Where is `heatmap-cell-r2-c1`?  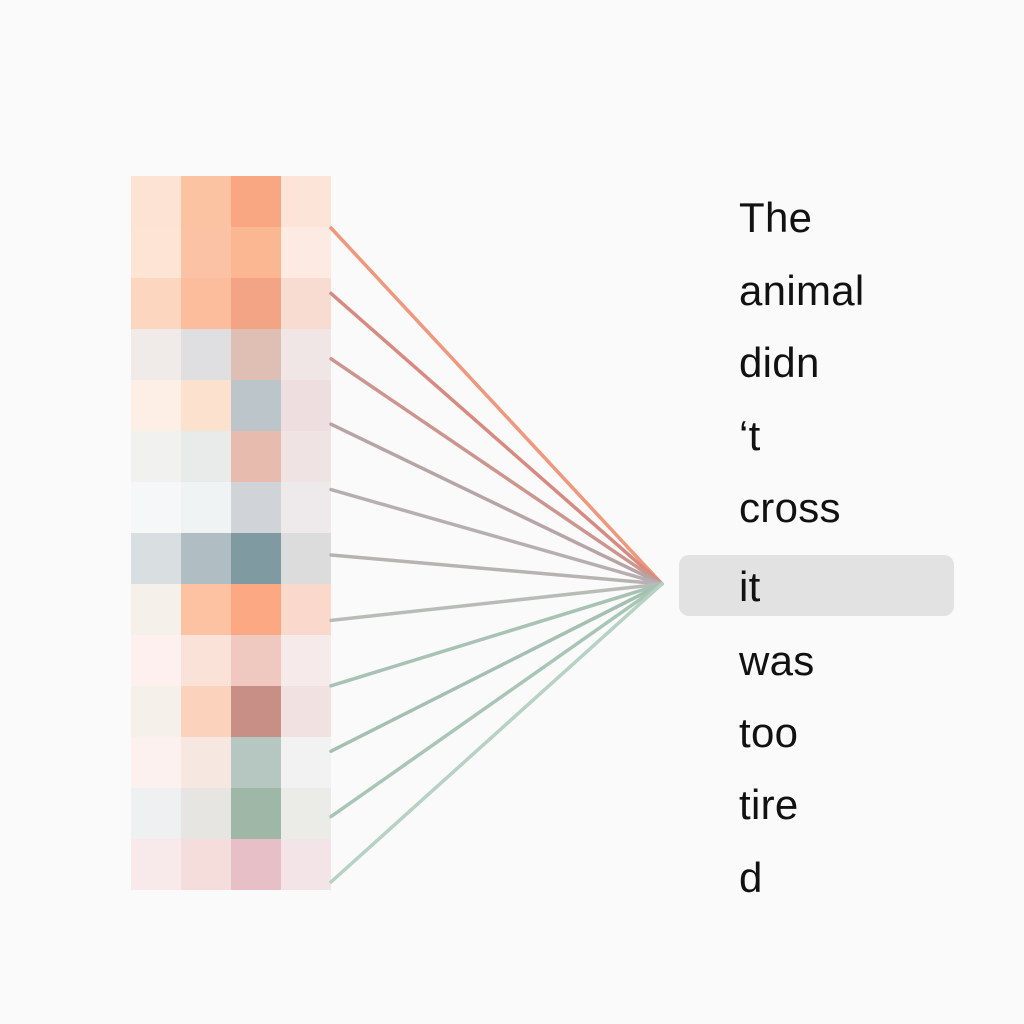 heatmap-cell-r2-c1 is located at coordinates (206, 303).